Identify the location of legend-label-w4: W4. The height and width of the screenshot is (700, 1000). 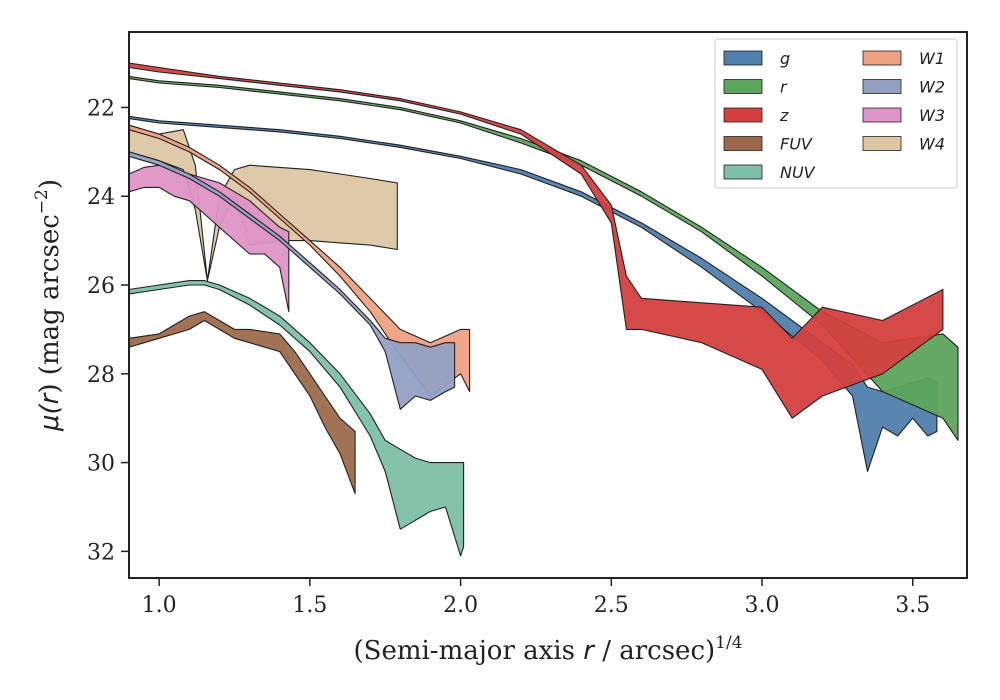
(932, 144).